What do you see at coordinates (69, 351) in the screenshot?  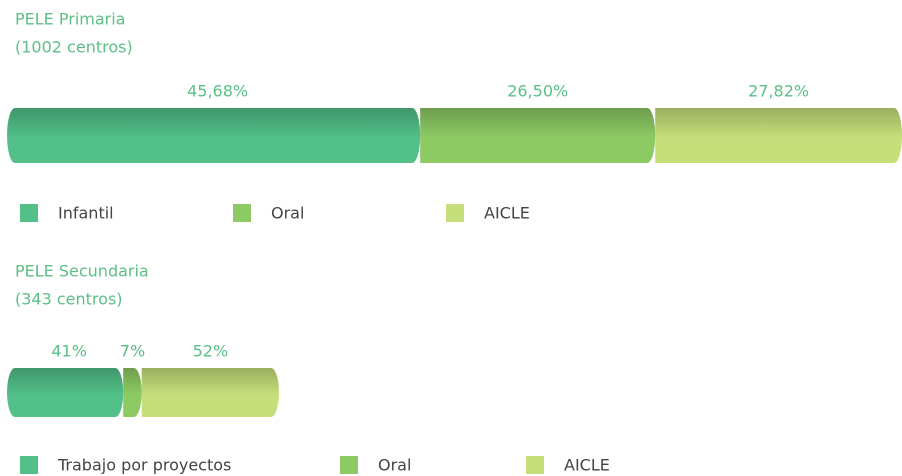 I see `value-label: 41%` at bounding box center [69, 351].